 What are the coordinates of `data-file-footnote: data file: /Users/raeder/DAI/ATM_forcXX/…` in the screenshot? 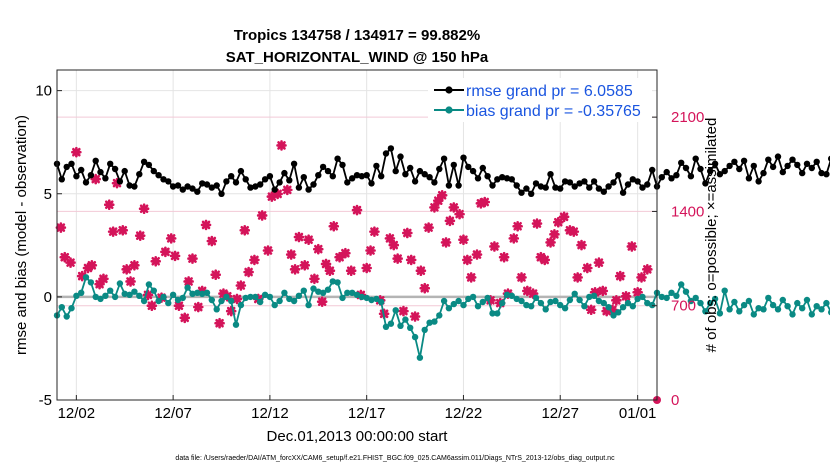 It's located at (395, 458).